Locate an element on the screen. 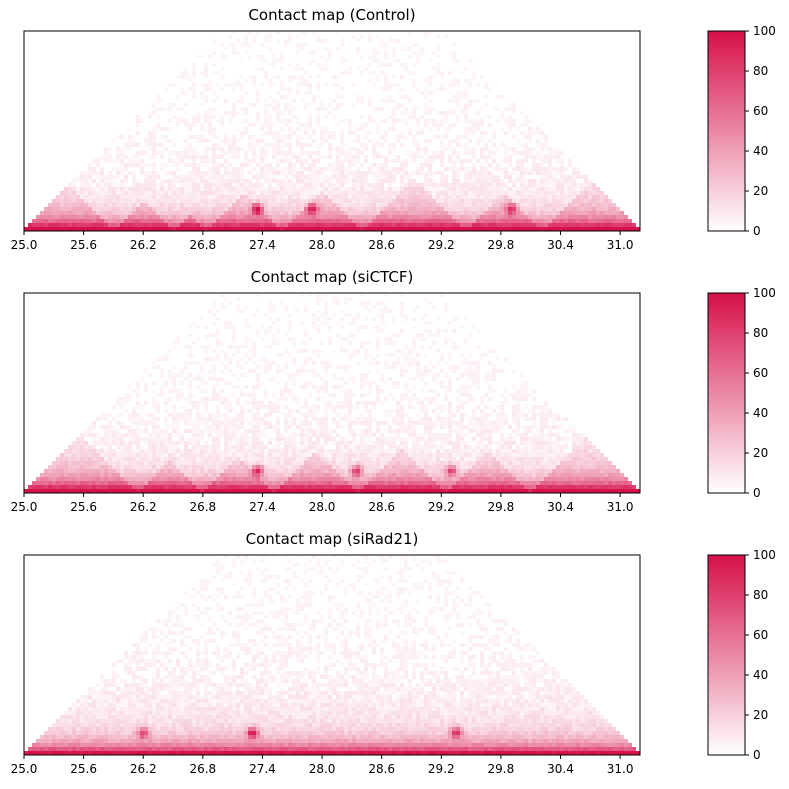 The width and height of the screenshot is (789, 789). colorbar-tick-label: 60 is located at coordinates (760, 111).